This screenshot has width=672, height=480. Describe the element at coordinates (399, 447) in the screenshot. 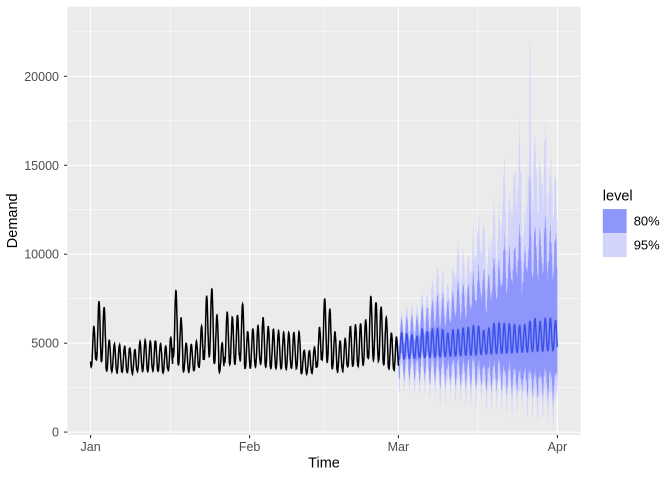

I see `svg-text: Mar` at that location.